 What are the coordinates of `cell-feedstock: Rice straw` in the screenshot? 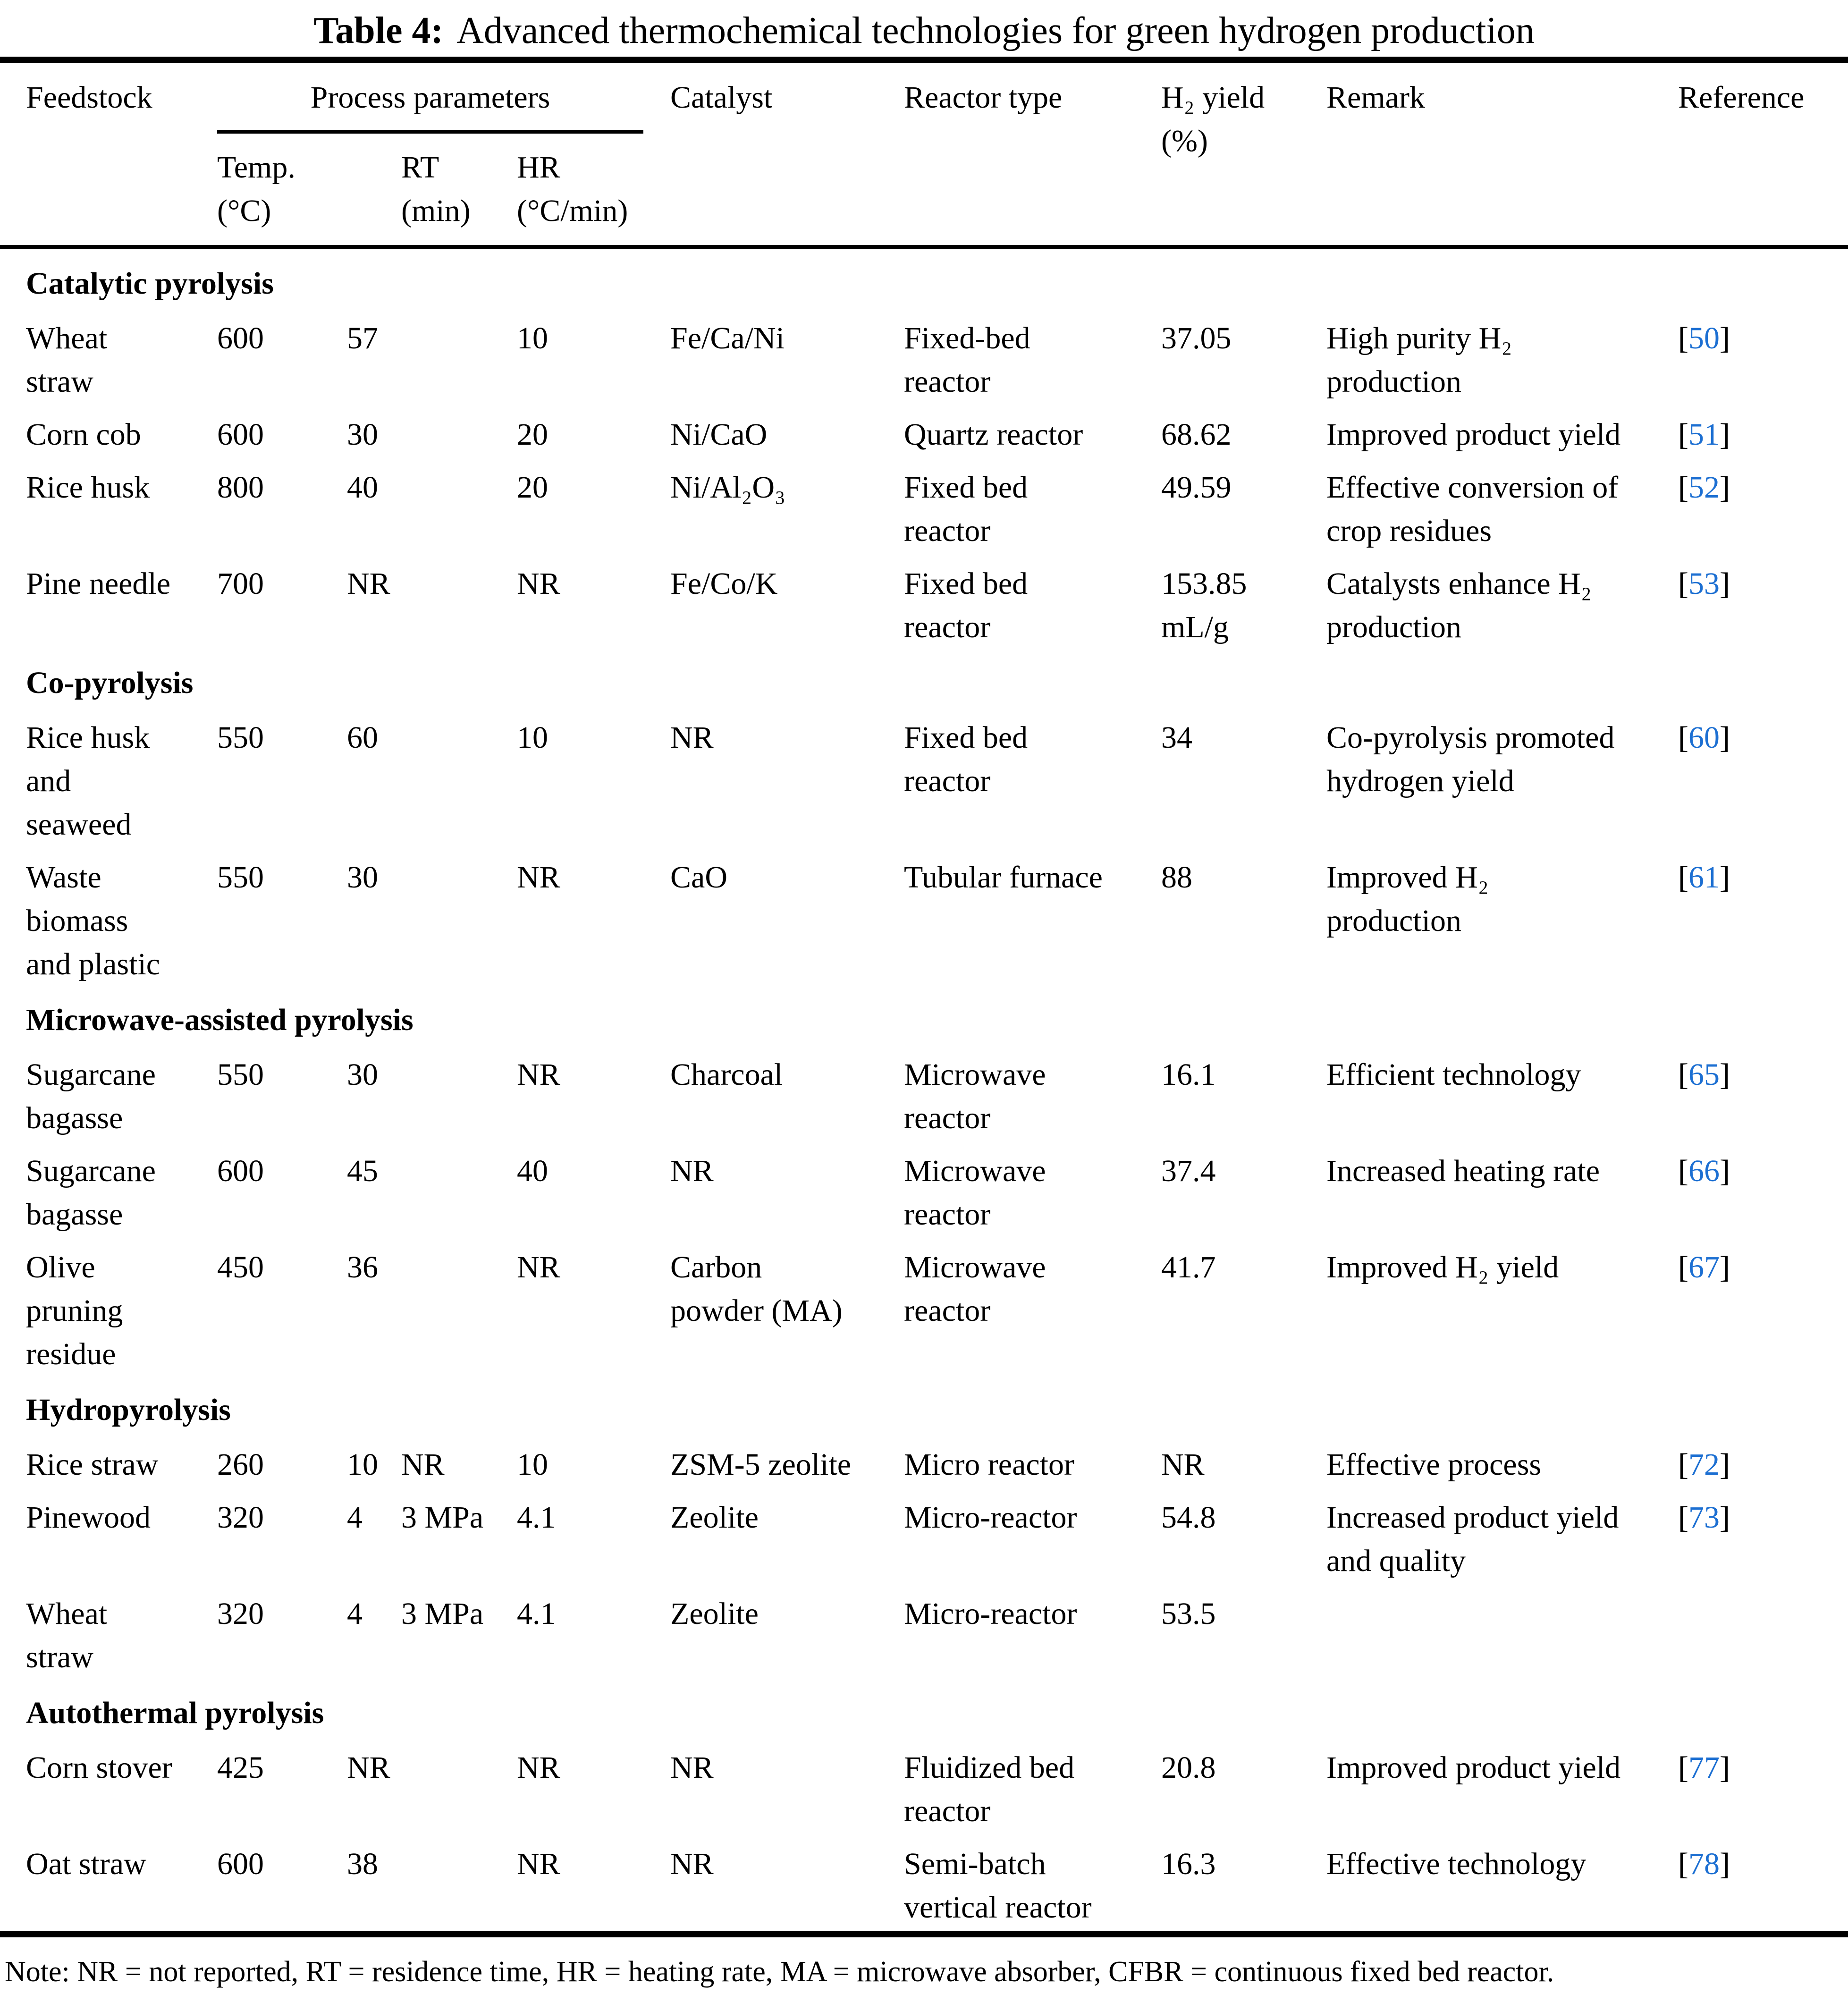 It's located at (92, 1464).